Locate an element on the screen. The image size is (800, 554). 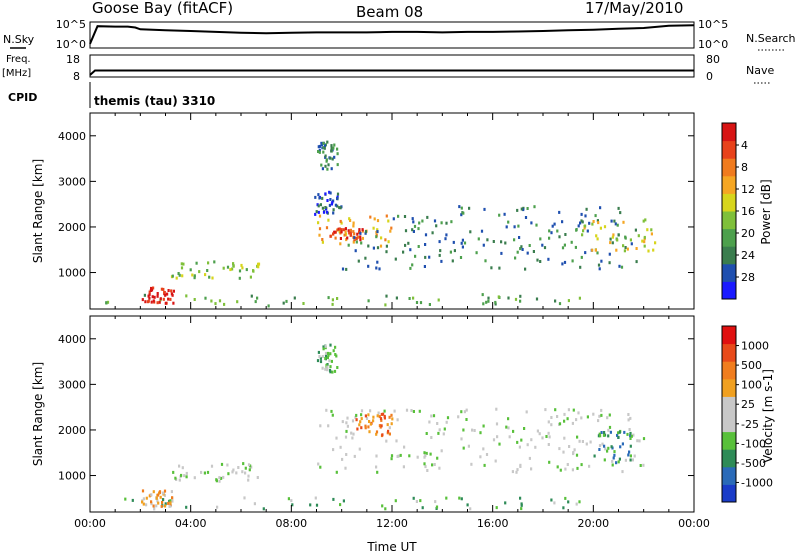
colorbar-segment is located at coordinates (729, 475).